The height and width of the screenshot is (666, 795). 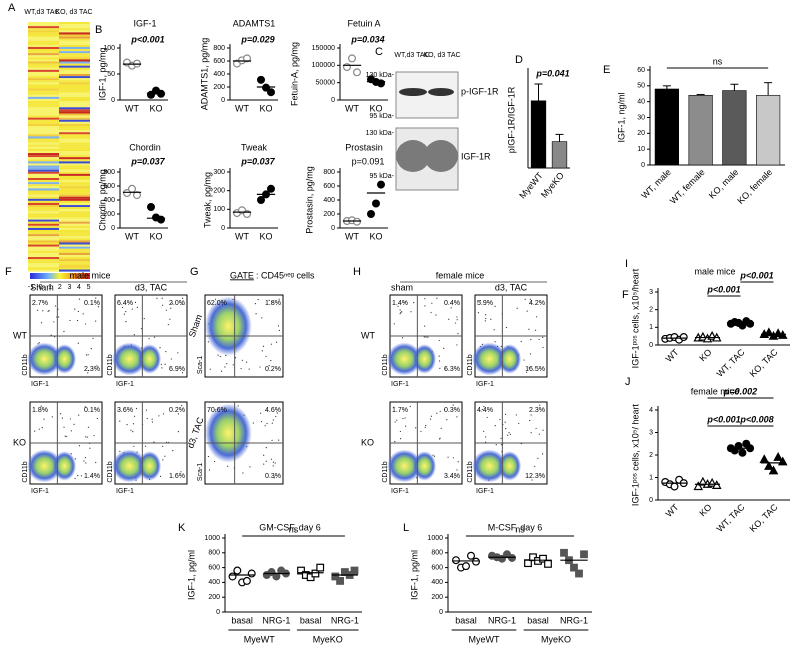 What do you see at coordinates (535, 476) in the screenshot?
I see `quadrant-percent: 12.3%` at bounding box center [535, 476].